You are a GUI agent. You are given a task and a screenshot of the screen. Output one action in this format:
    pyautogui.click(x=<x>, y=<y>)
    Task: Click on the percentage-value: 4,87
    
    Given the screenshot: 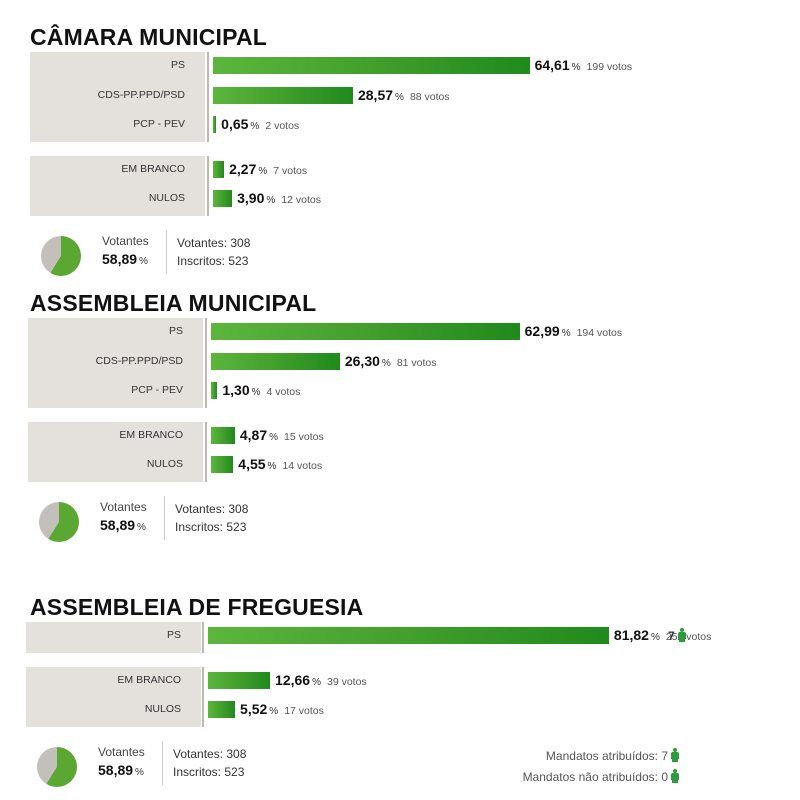 What is the action you would take?
    pyautogui.click(x=253, y=434)
    